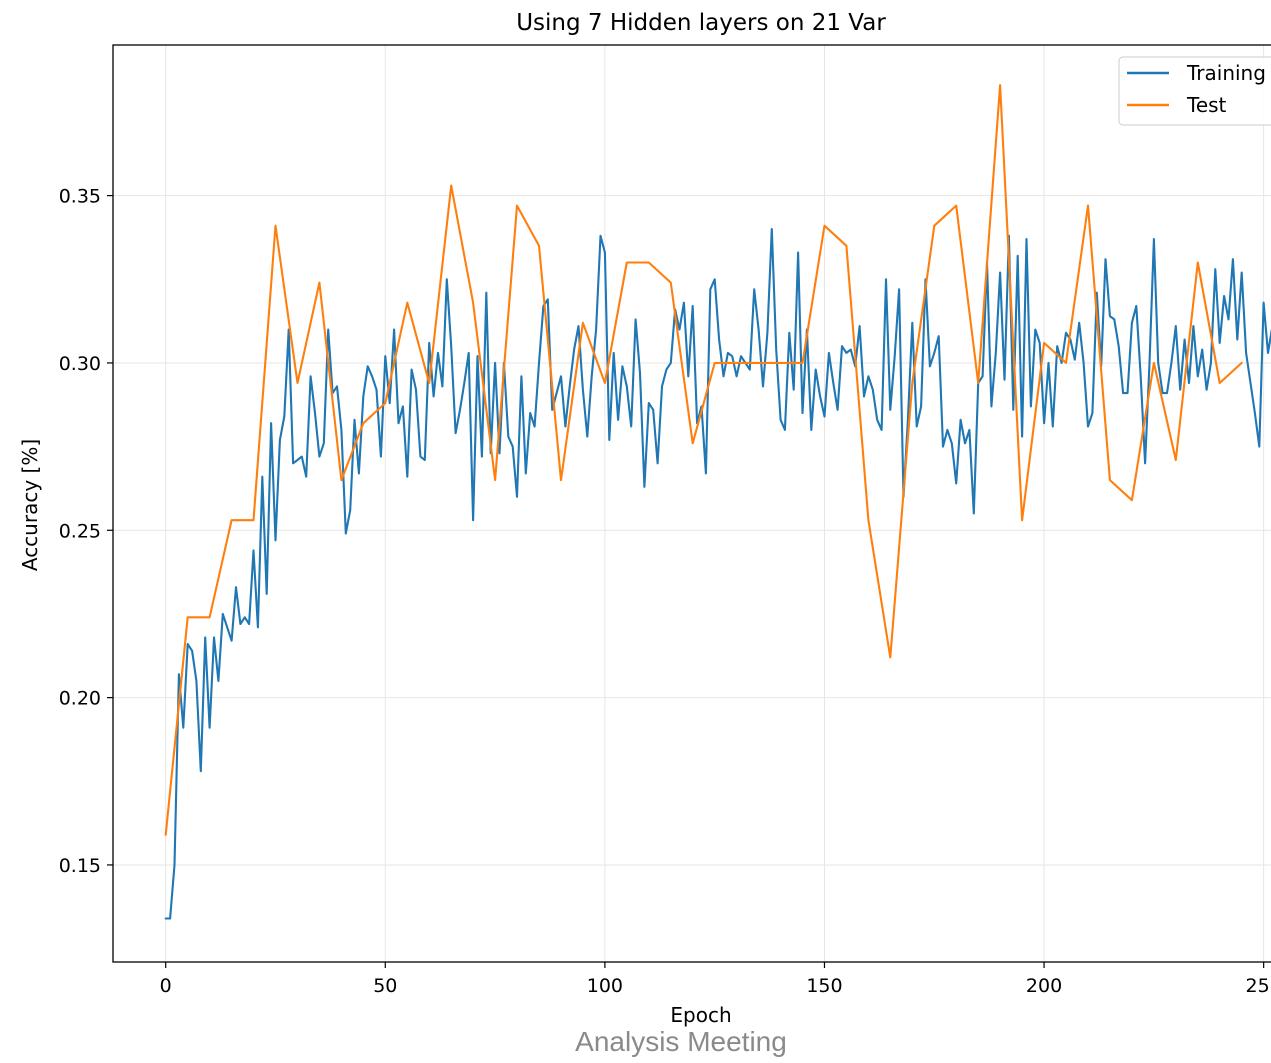 This screenshot has height=1063, width=1271. Describe the element at coordinates (80, 531) in the screenshot. I see `y-tick-label: 0.25` at that location.